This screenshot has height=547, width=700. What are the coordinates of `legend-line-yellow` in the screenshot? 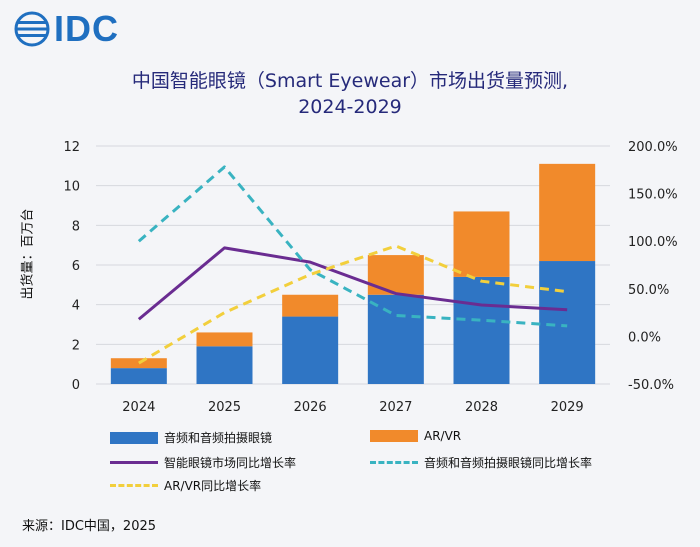 It's located at (134, 485).